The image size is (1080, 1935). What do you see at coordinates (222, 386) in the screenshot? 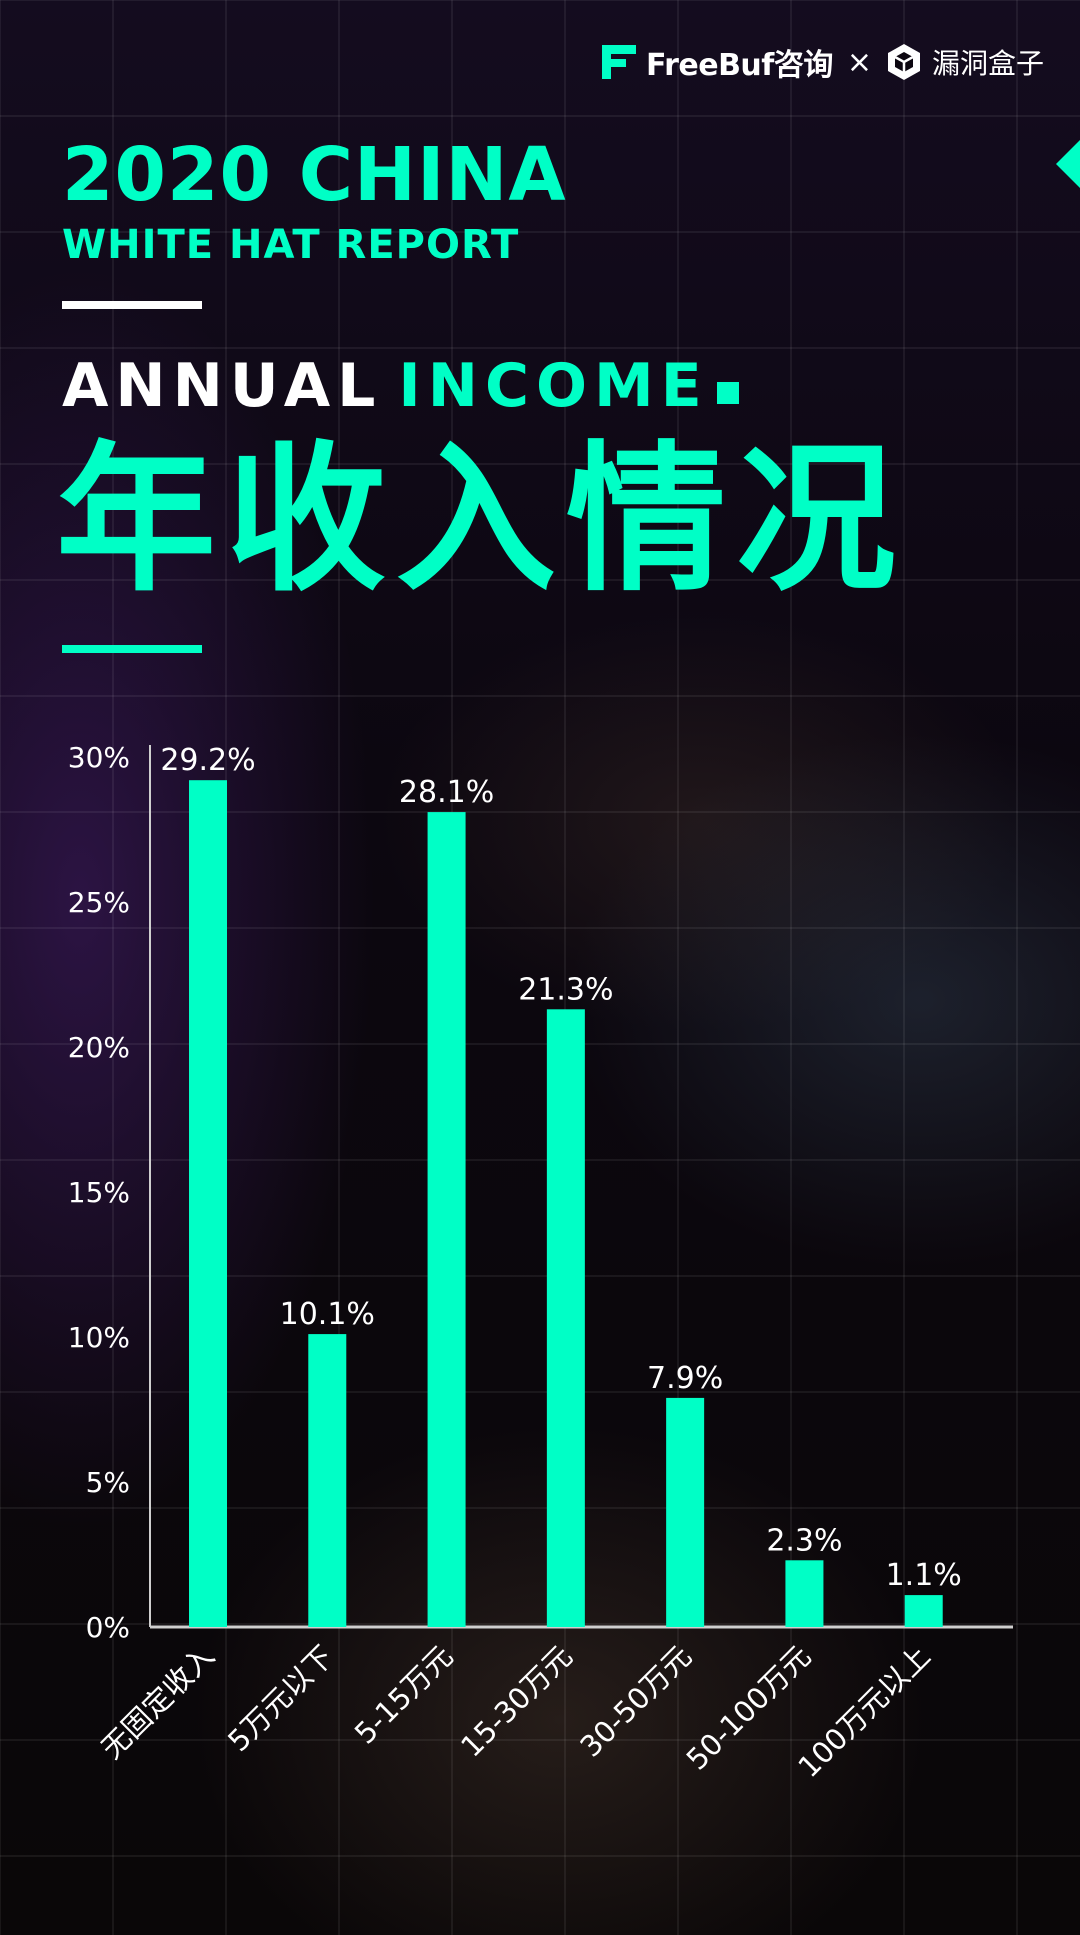
I see `heading-word-annual: ANNUAL` at bounding box center [222, 386].